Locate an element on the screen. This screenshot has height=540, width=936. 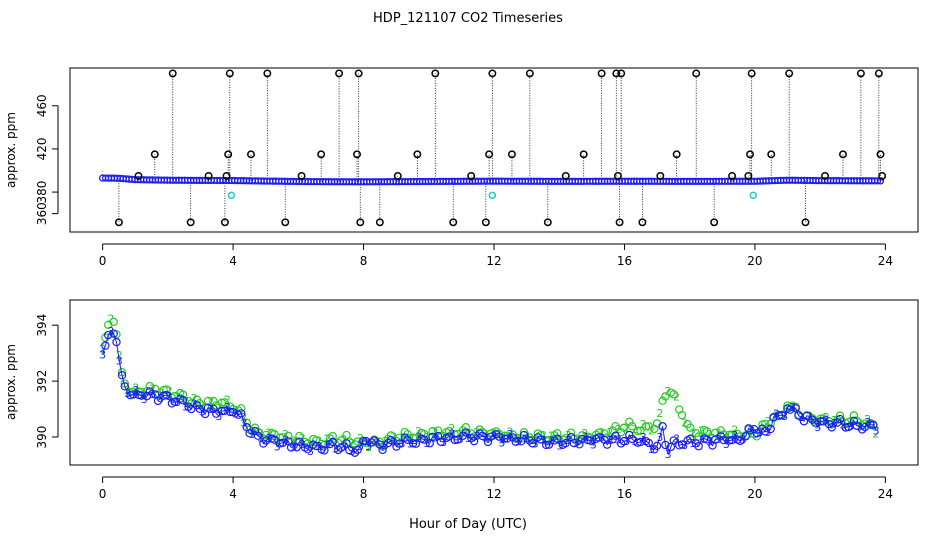
baseline-point is located at coordinates (877, 181).